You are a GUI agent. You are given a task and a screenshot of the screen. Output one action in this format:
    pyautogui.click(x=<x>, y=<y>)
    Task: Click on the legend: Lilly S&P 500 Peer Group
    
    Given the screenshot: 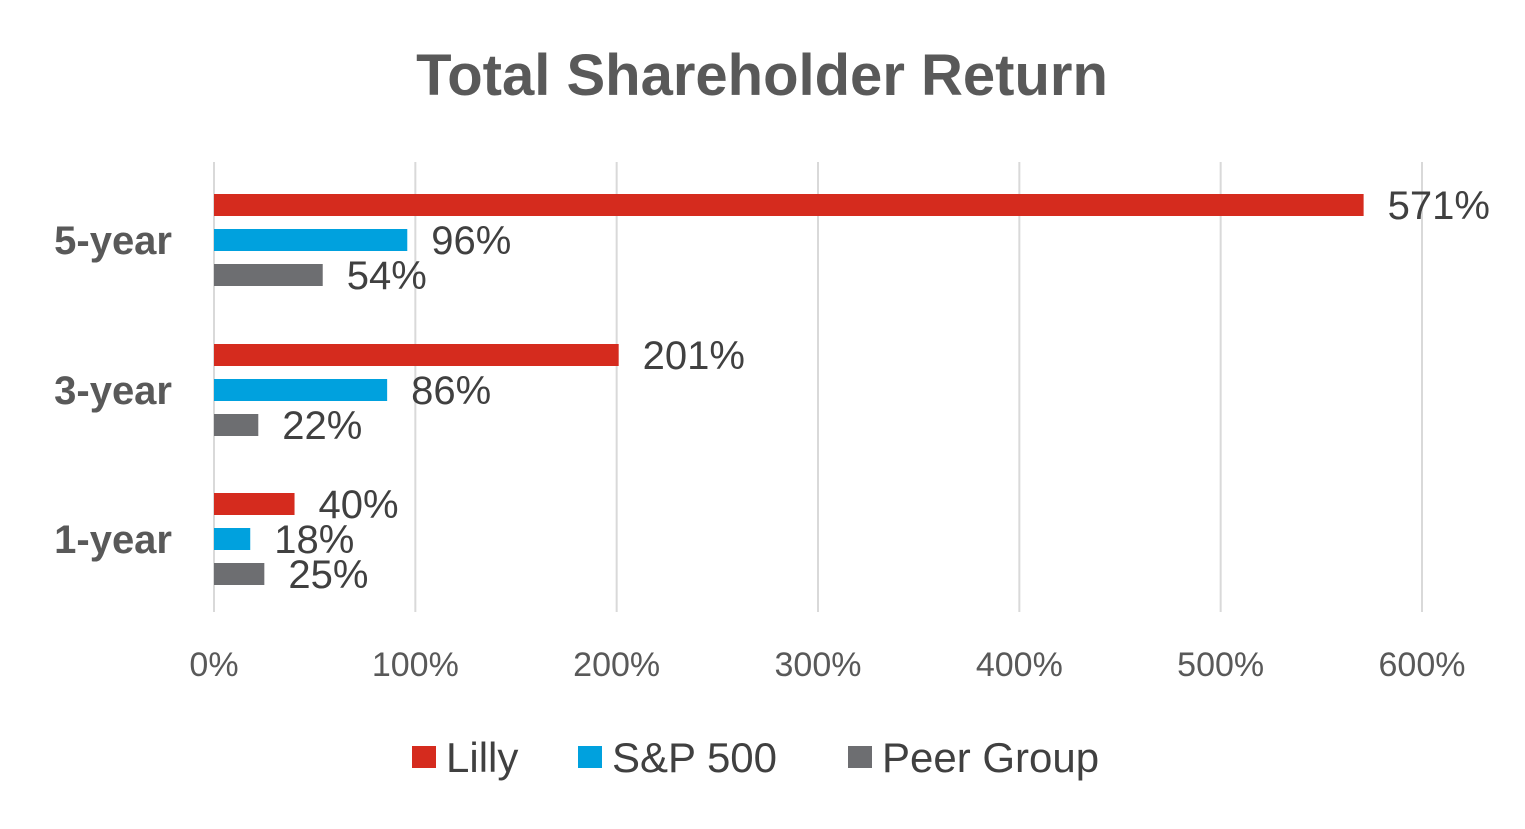 What is the action you would take?
    pyautogui.click(x=755, y=757)
    